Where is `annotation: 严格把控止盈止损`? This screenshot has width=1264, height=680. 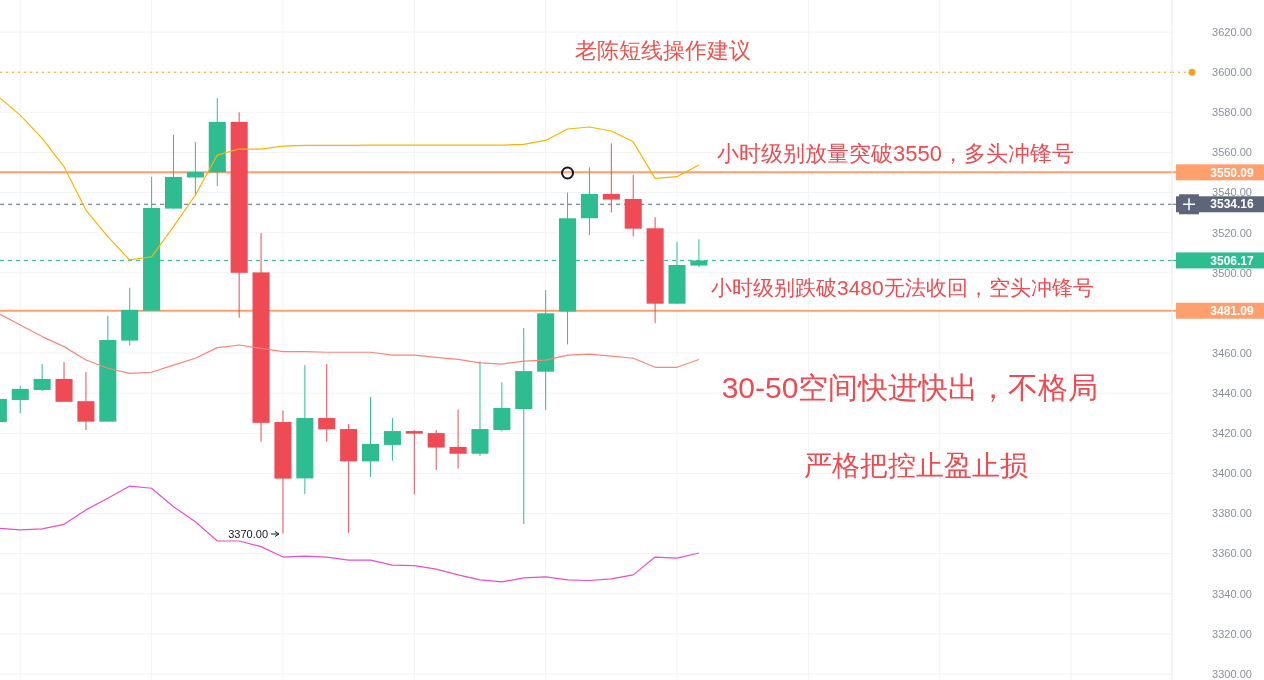 annotation: 严格把控止盈止损 is located at coordinates (916, 465).